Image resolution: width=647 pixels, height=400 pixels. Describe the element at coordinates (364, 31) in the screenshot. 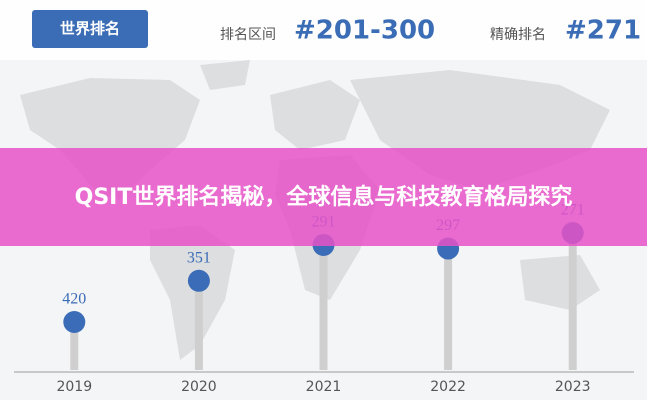

I see `range-value: #201-300` at that location.